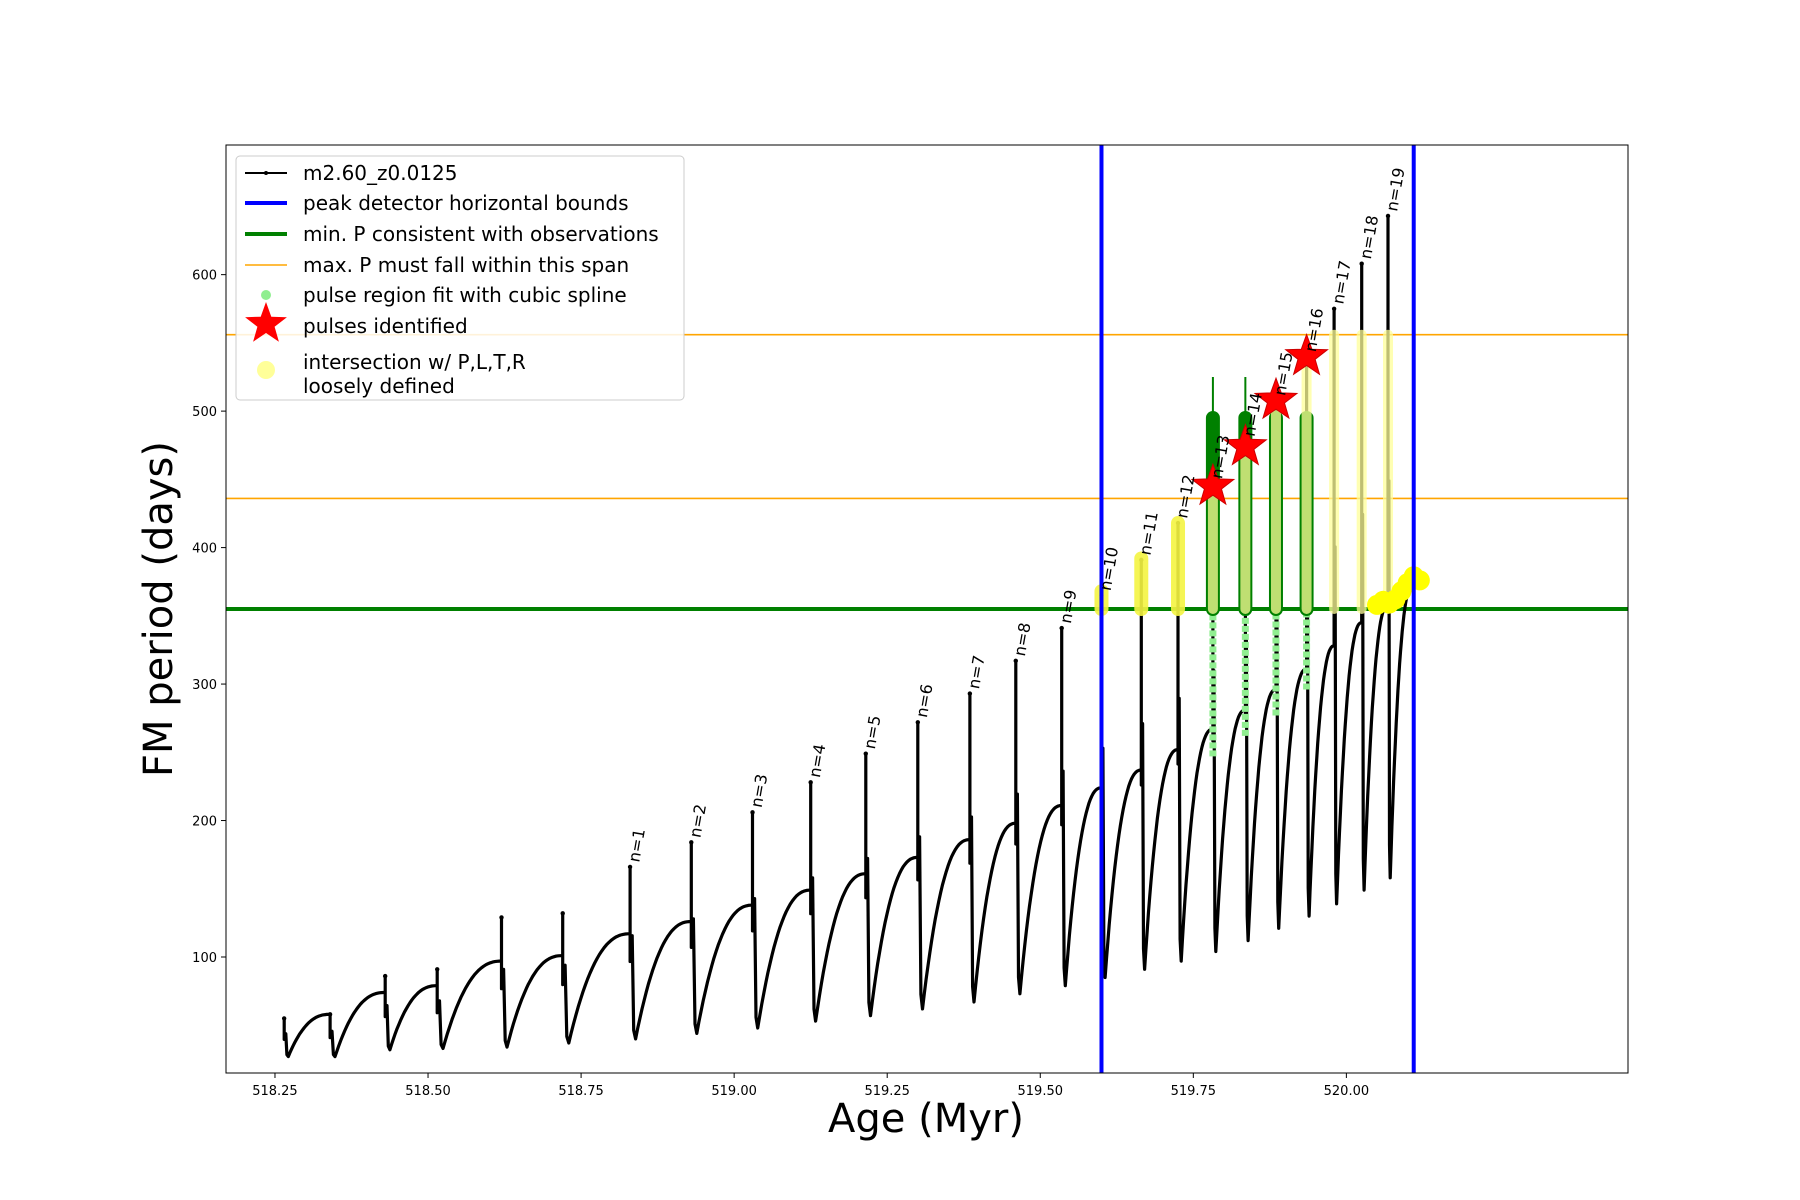 Image resolution: width=1800 pixels, height=1200 pixels. What do you see at coordinates (380, 173) in the screenshot?
I see `legend-label-1: m2.60_z0.0125` at bounding box center [380, 173].